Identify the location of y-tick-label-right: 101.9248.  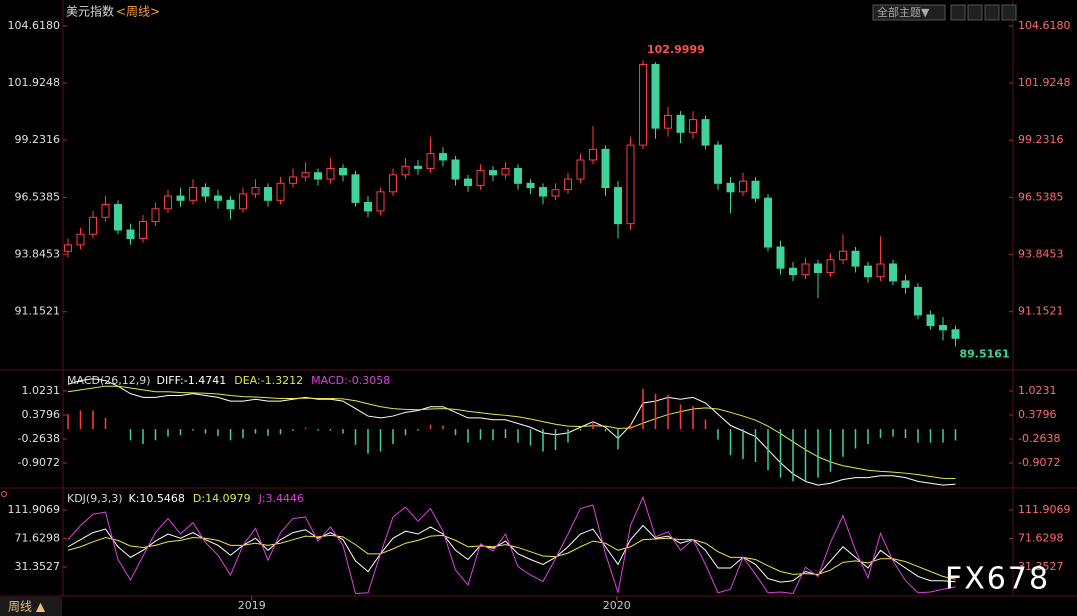
(1044, 82).